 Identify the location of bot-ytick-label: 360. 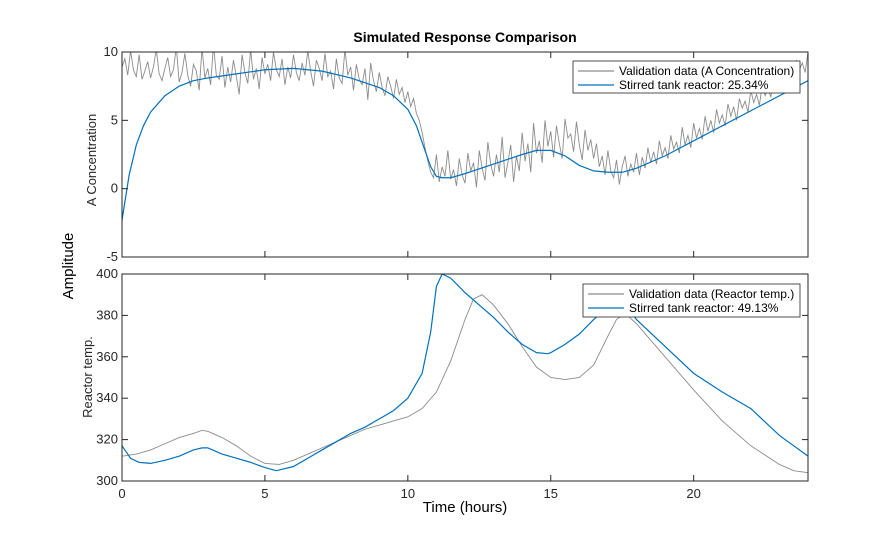
(107, 356).